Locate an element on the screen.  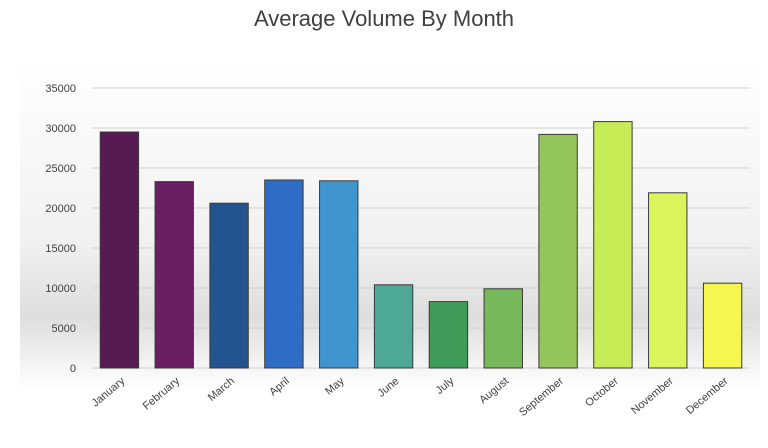
y-tick-label: 15000 is located at coordinates (60, 249).